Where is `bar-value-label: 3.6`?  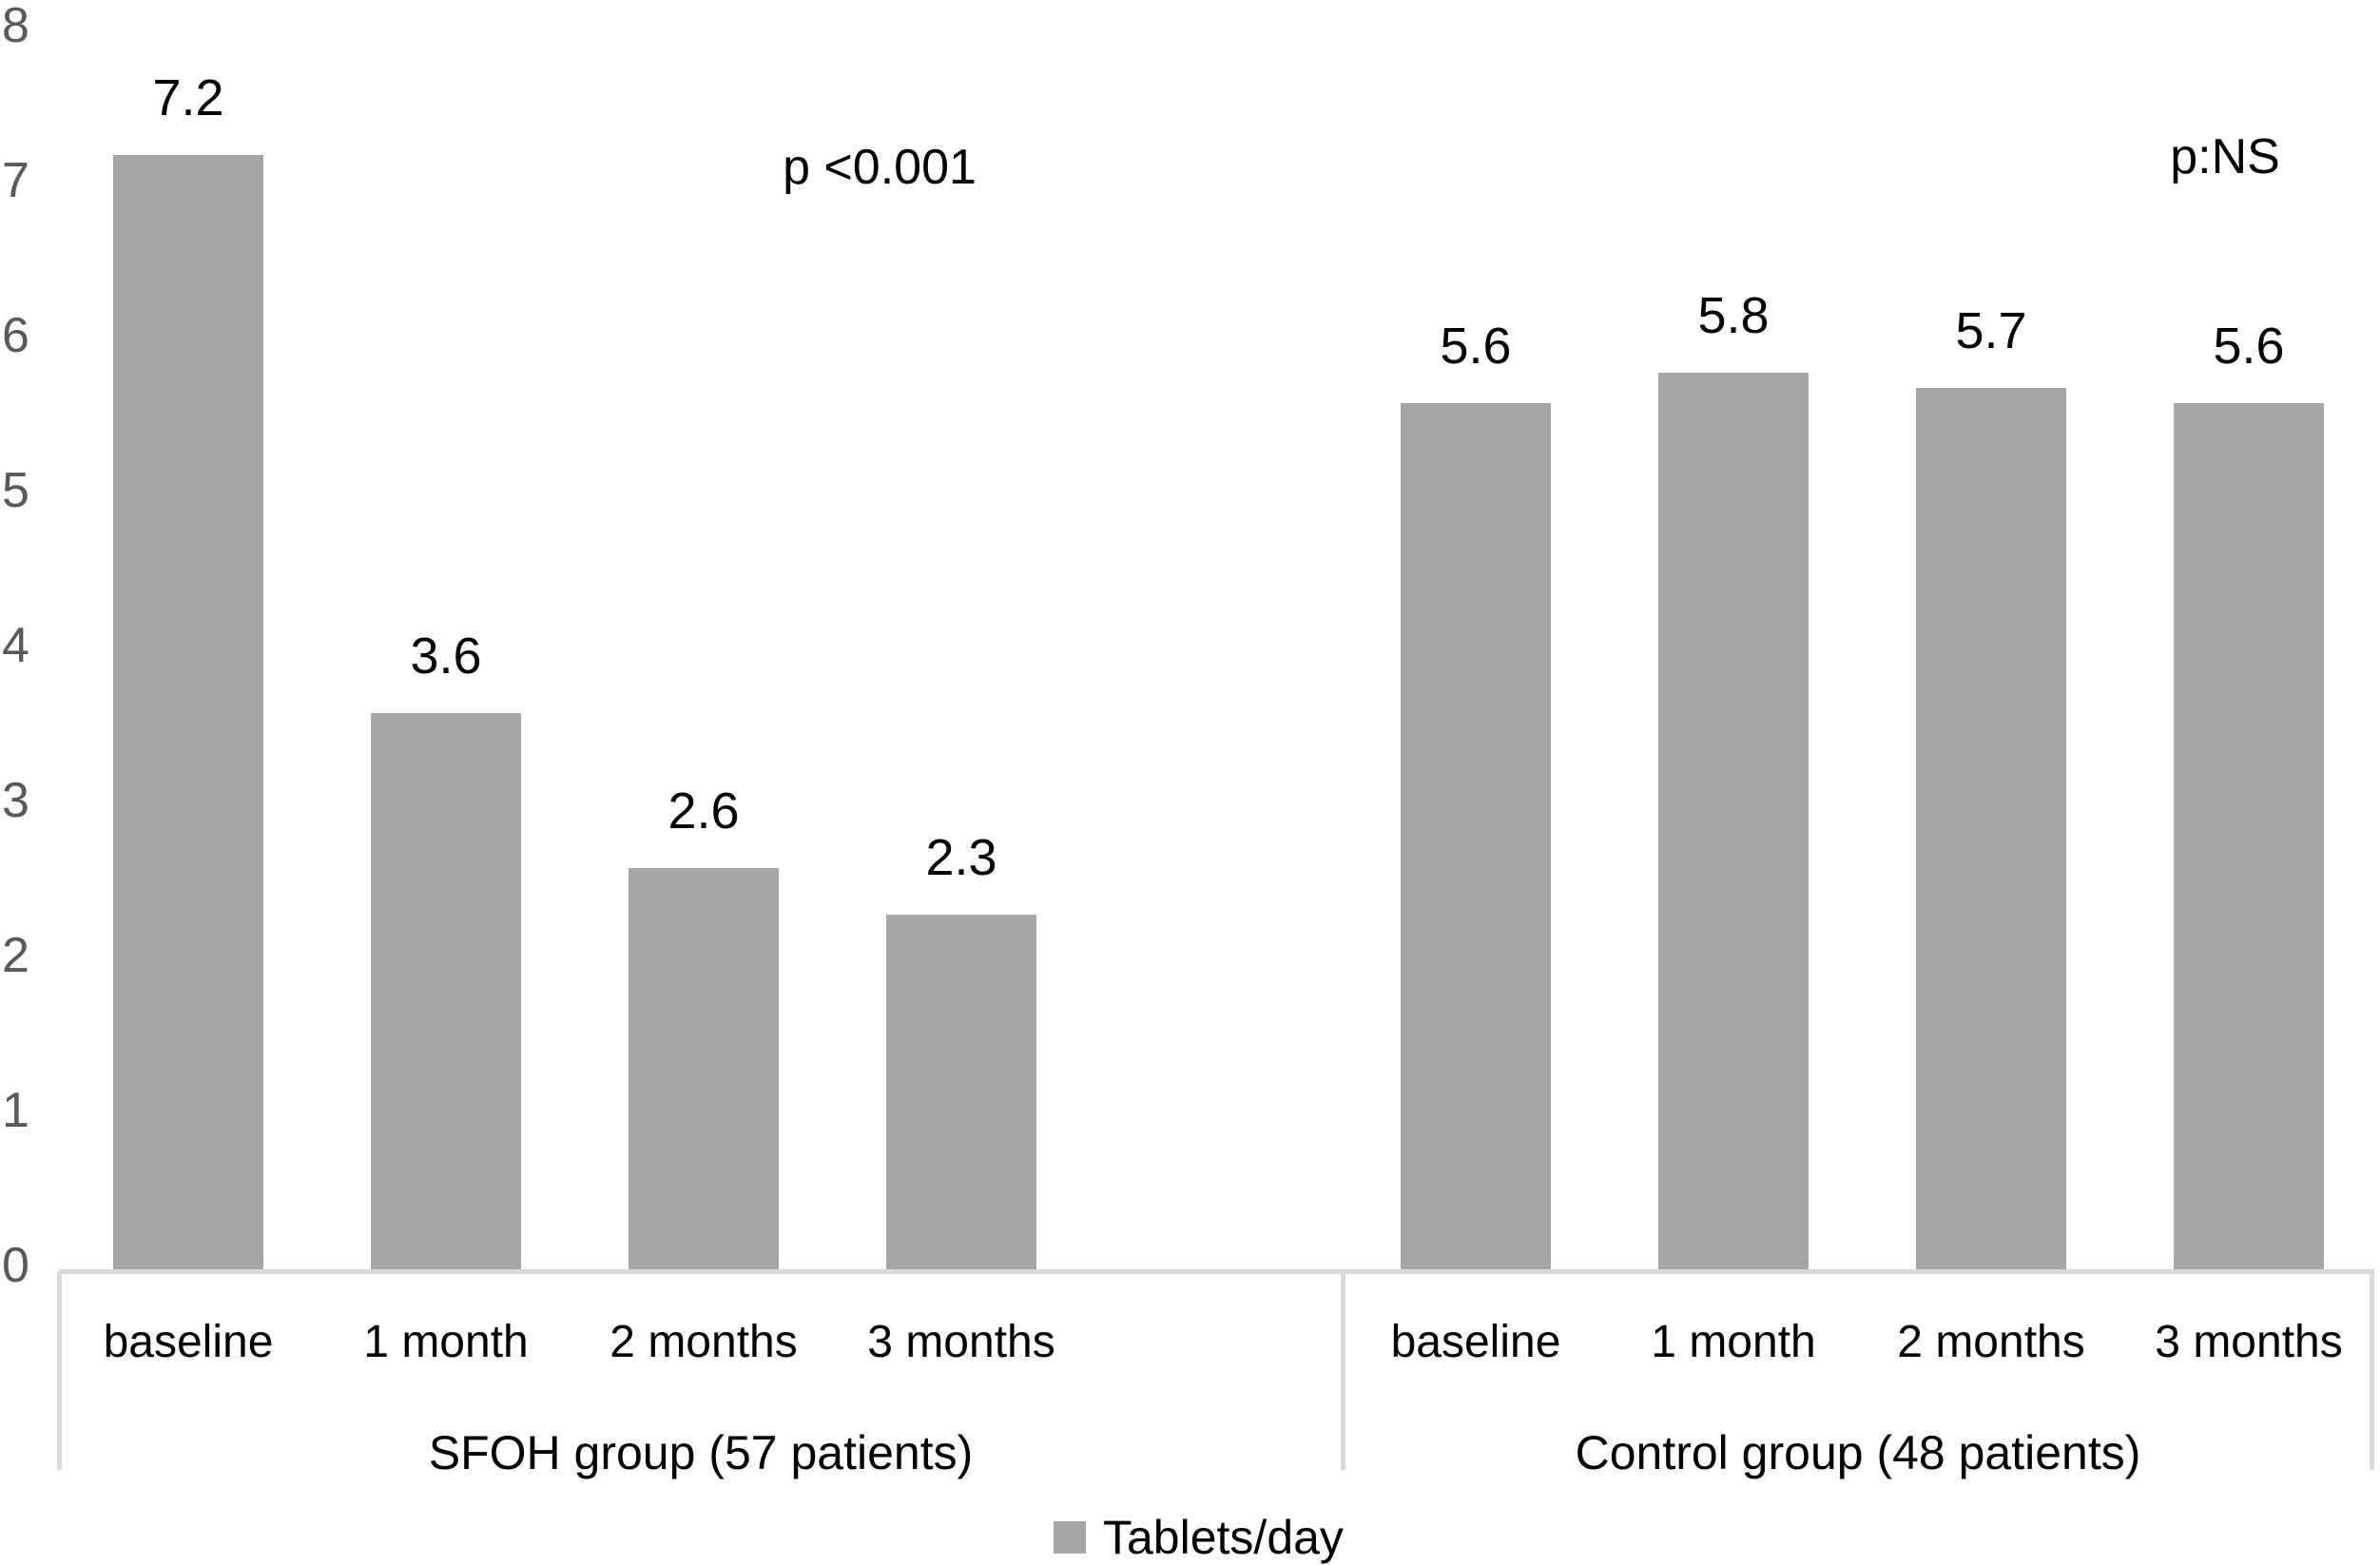 bar-value-label: 3.6 is located at coordinates (446, 656).